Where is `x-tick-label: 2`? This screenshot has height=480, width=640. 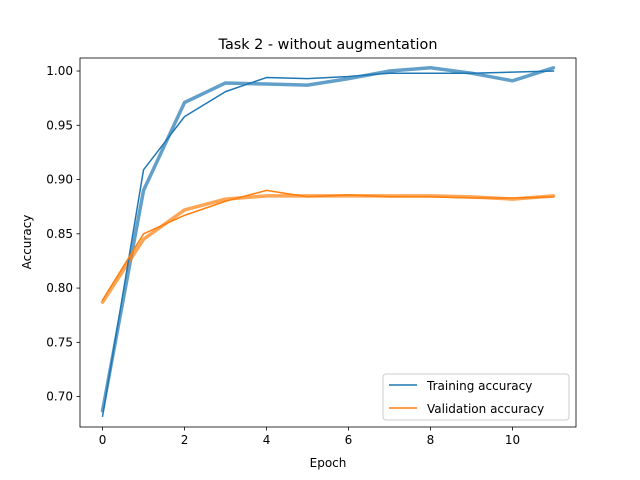
x-tick-label: 2 is located at coordinates (185, 440).